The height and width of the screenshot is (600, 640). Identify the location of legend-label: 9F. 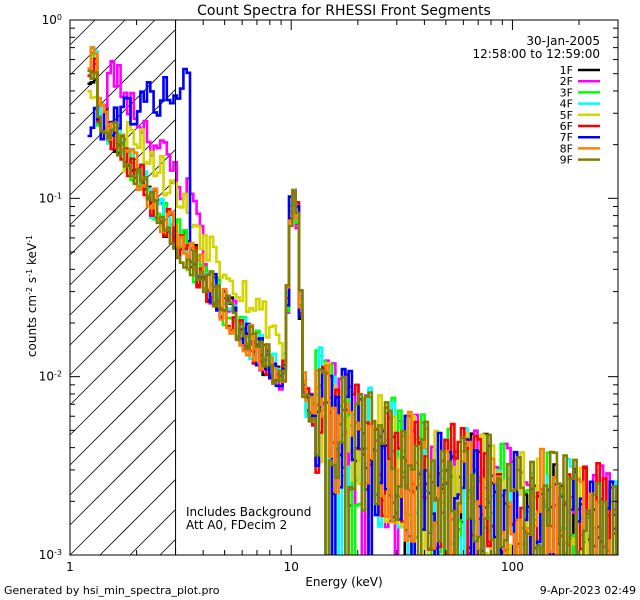
(566, 160).